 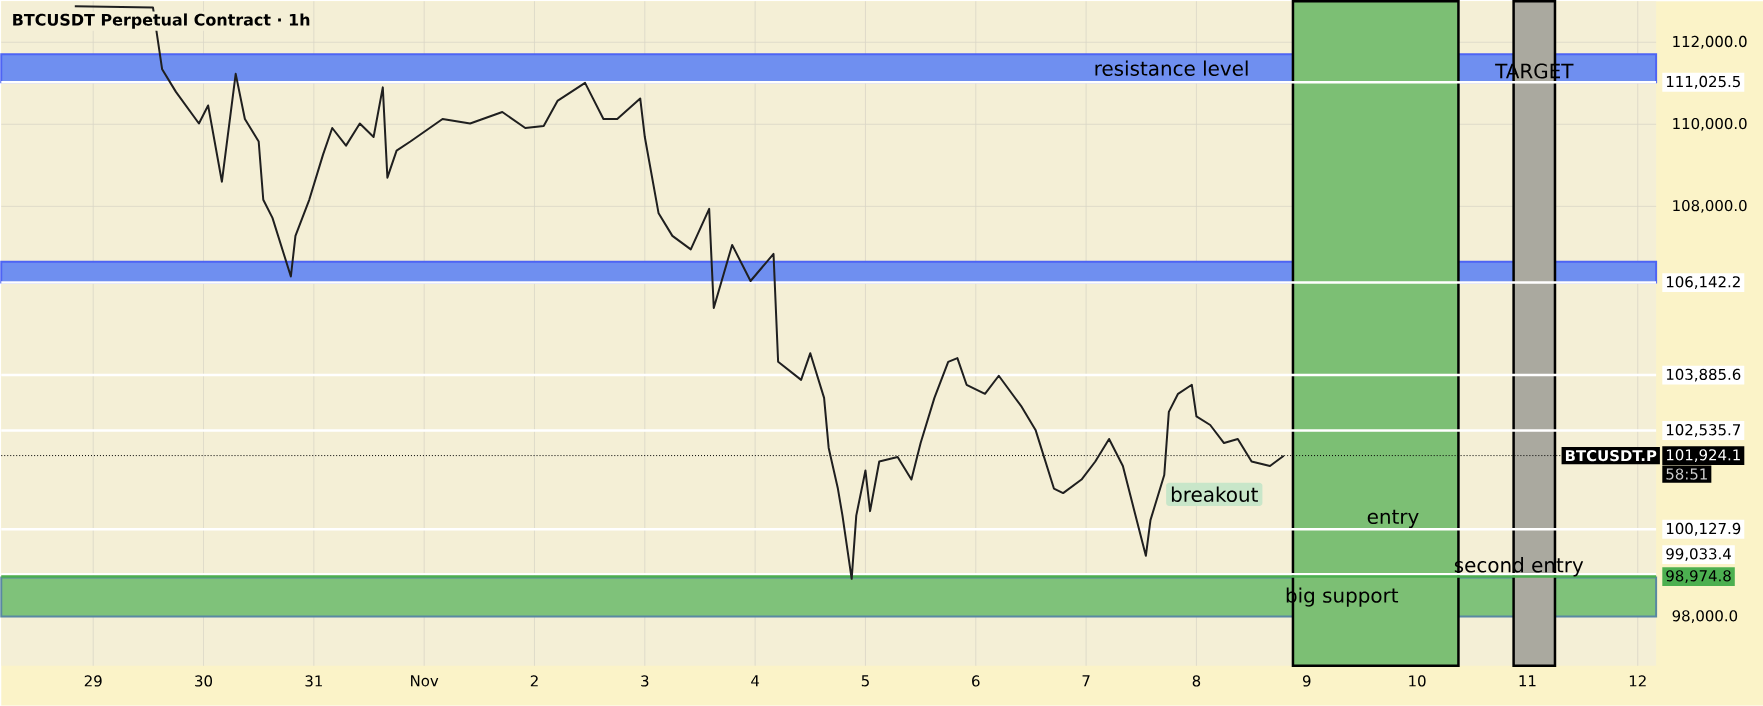 I want to click on annotation: breakout, so click(x=1214, y=494).